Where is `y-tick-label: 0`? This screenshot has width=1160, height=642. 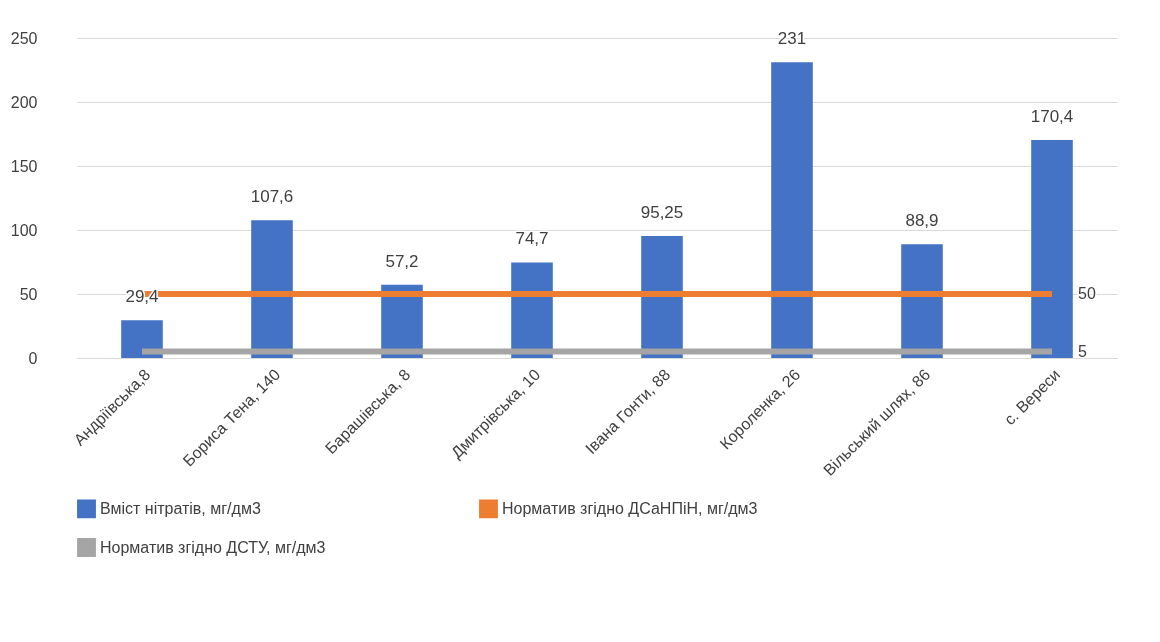 y-tick-label: 0 is located at coordinates (33, 358).